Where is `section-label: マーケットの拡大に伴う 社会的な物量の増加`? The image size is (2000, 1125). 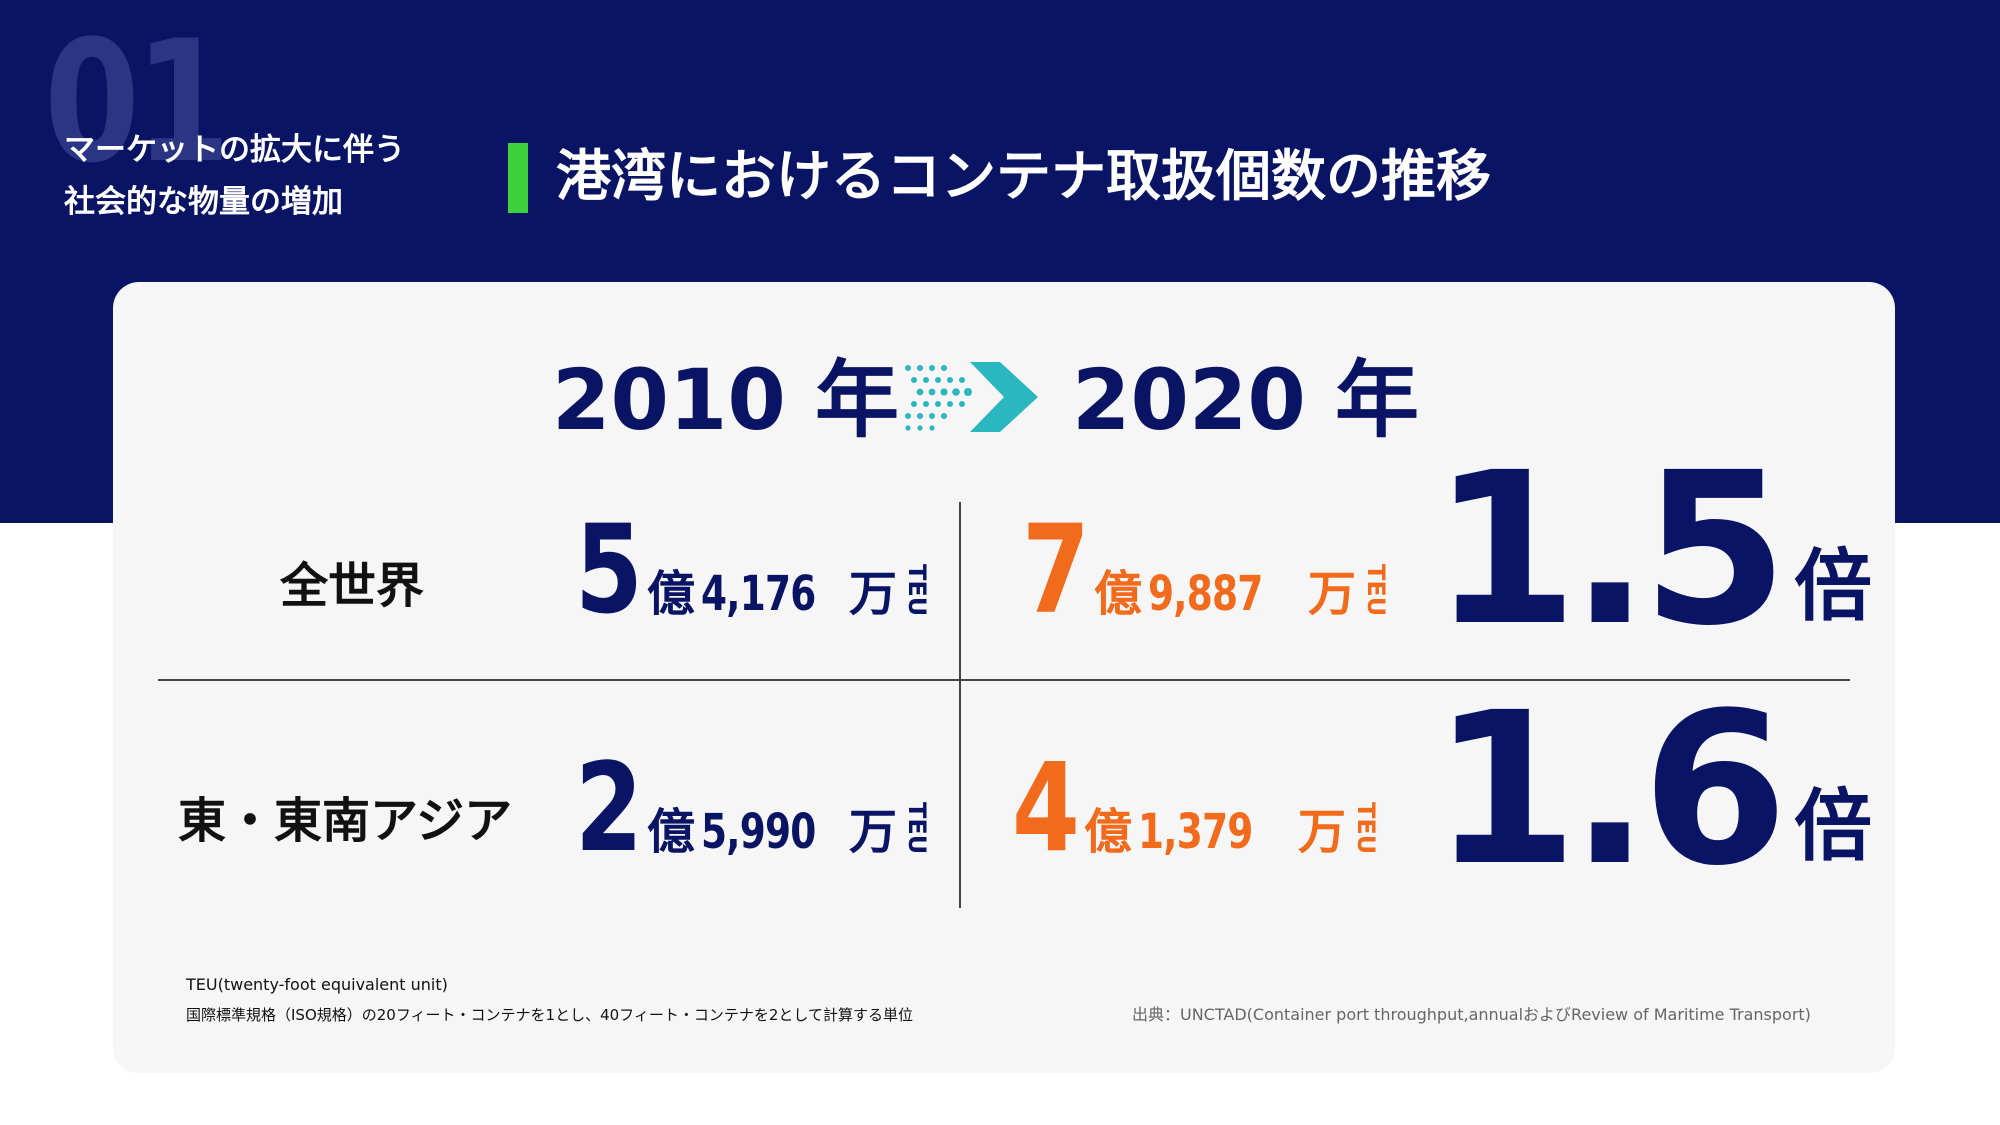
section-label: マーケットの拡大に伴う 社会的な物量の増加 is located at coordinates (234, 176).